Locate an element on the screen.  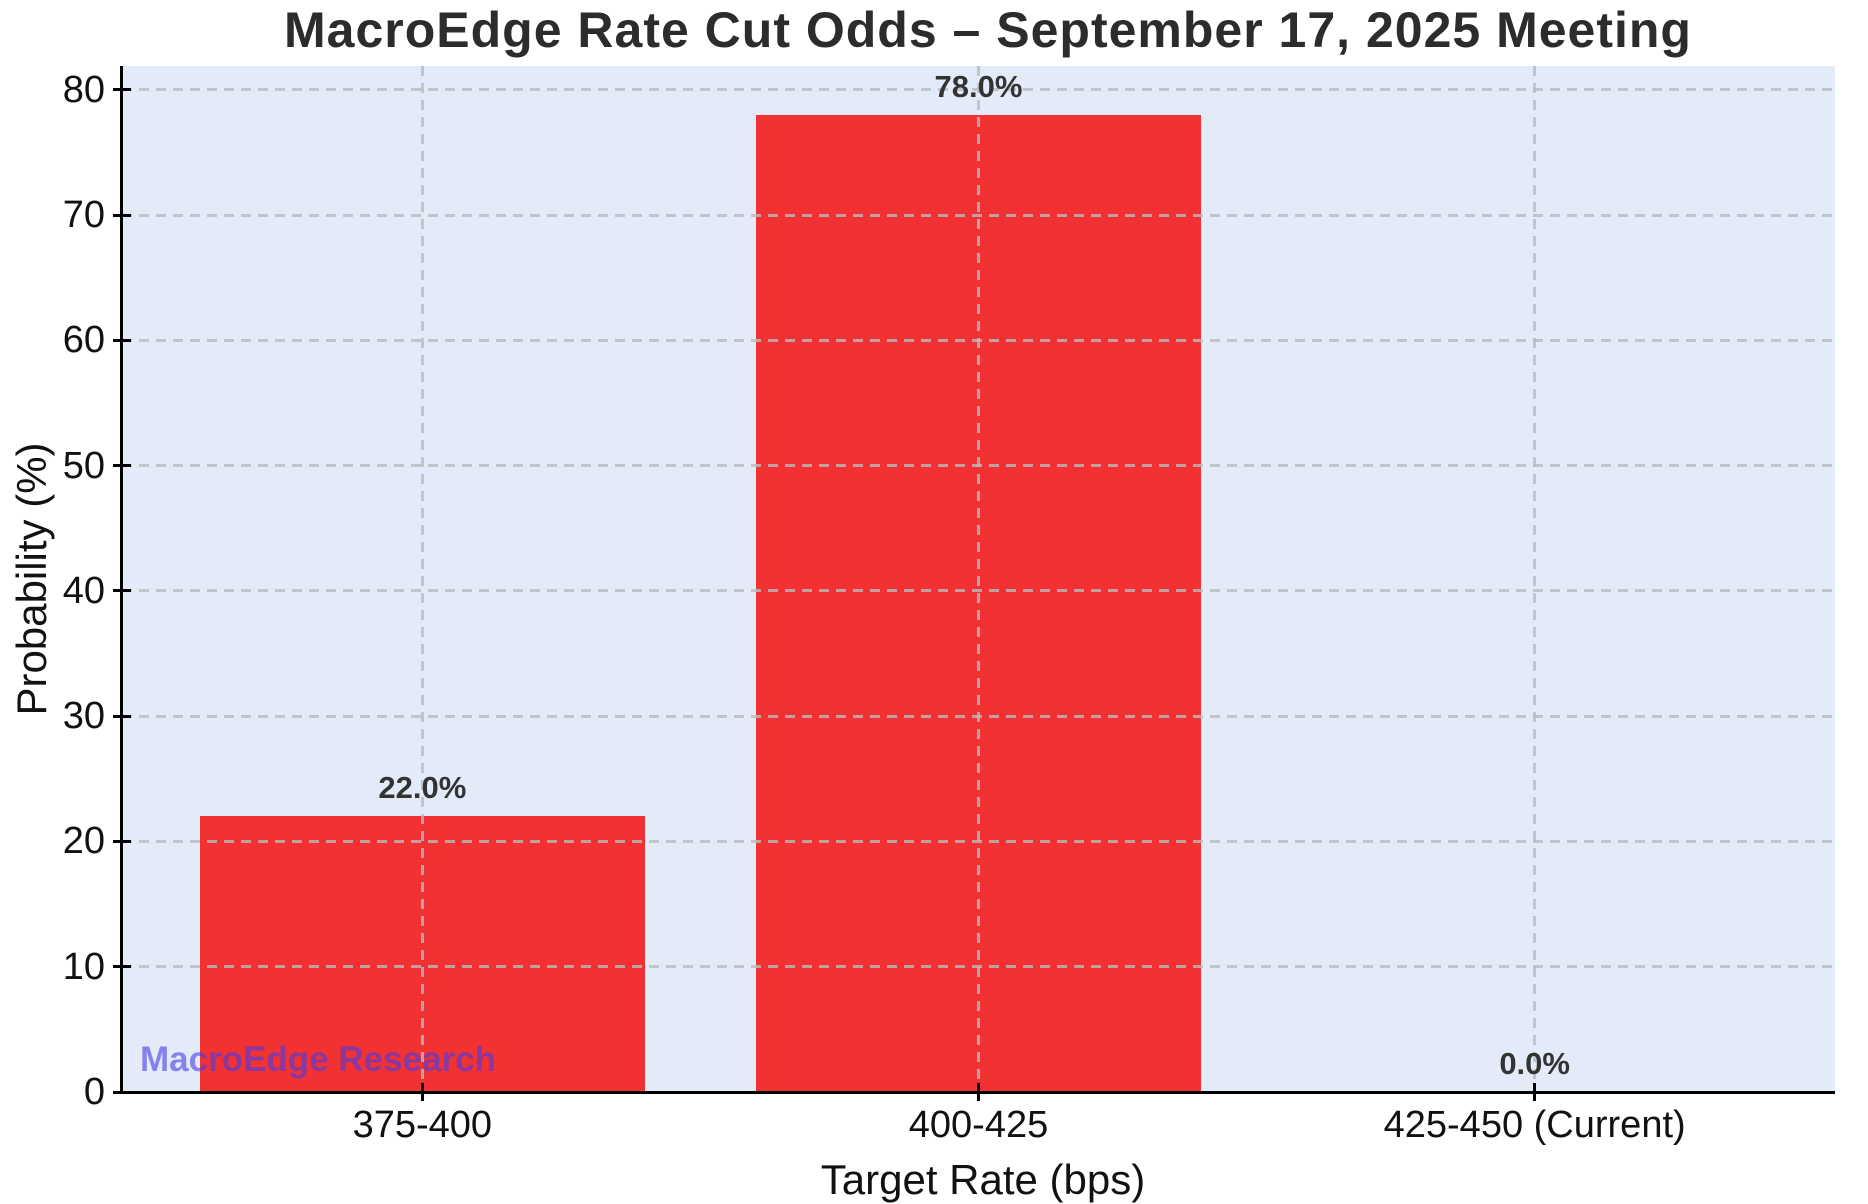
bottom-spine is located at coordinates (977, 1092).